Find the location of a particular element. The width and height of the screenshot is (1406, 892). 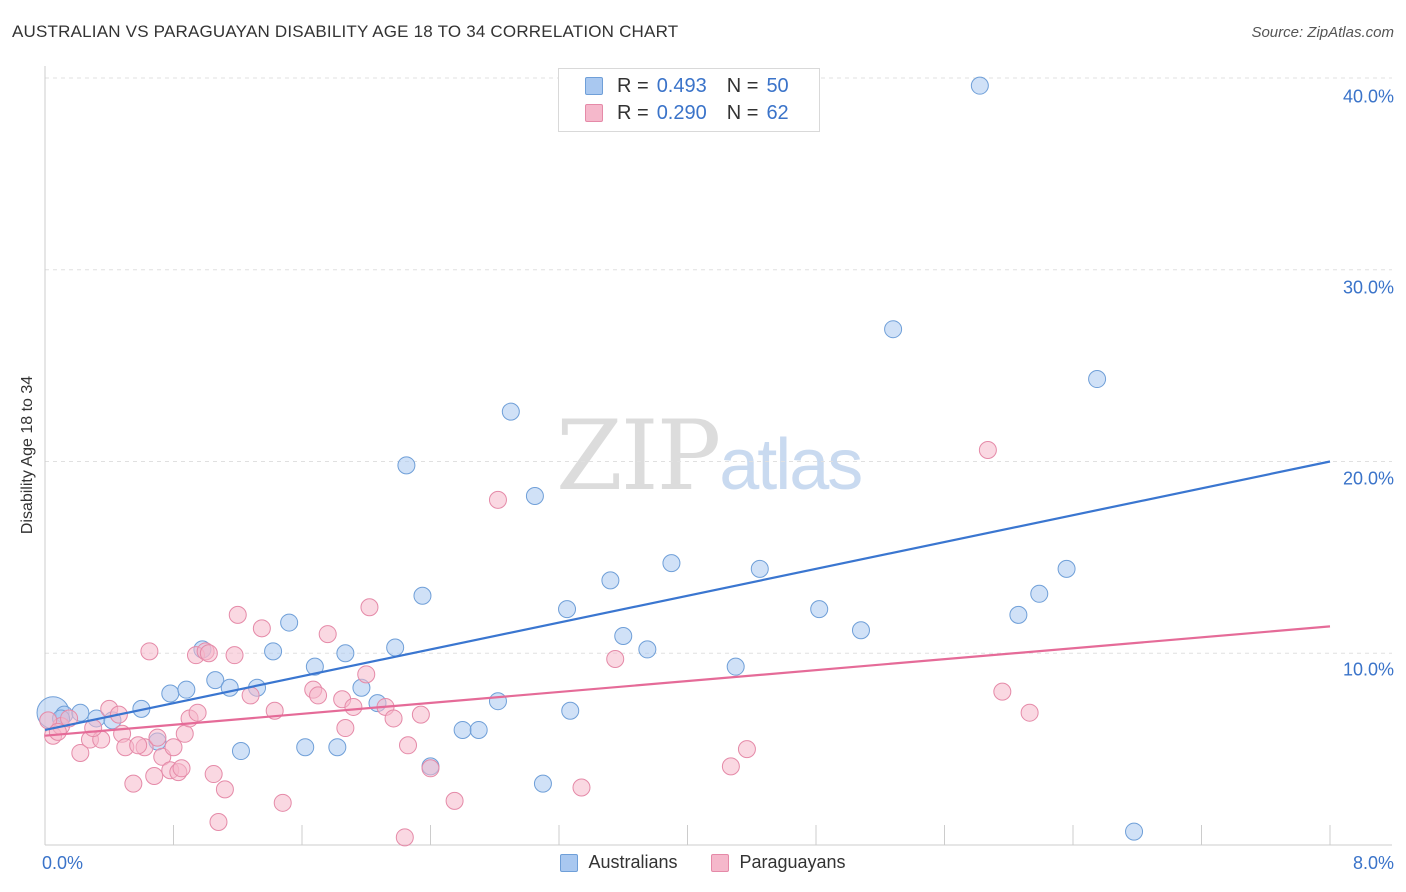

legend-item-paraguayans: Paraguayans is located at coordinates (778, 862).